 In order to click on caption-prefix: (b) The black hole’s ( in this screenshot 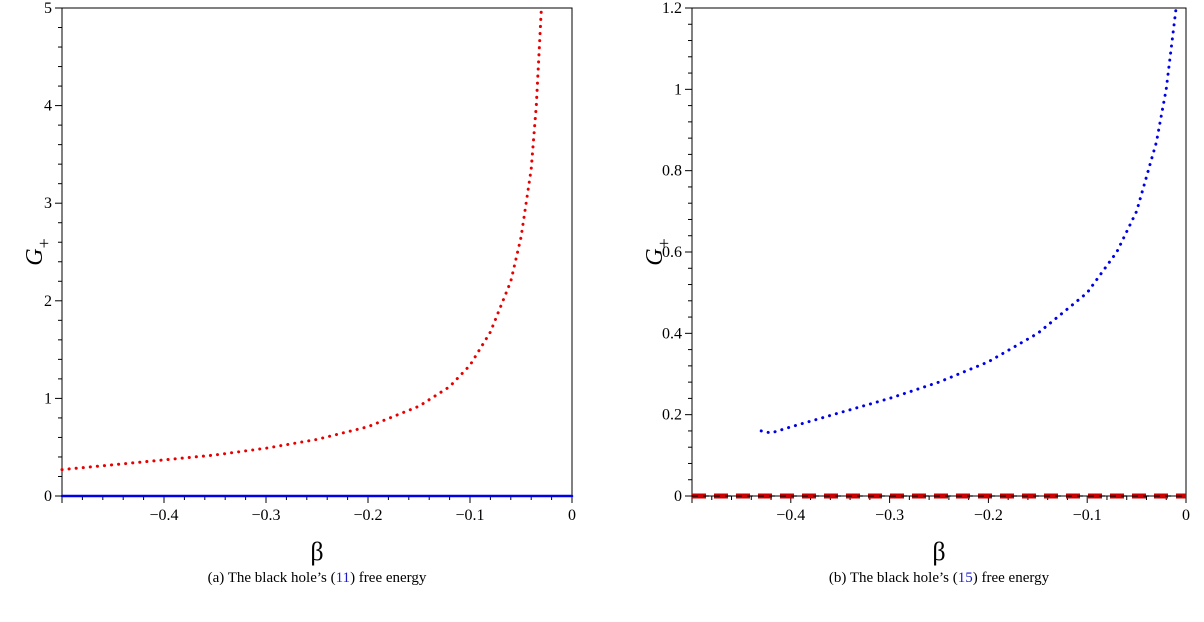, I will do `click(893, 578)`.